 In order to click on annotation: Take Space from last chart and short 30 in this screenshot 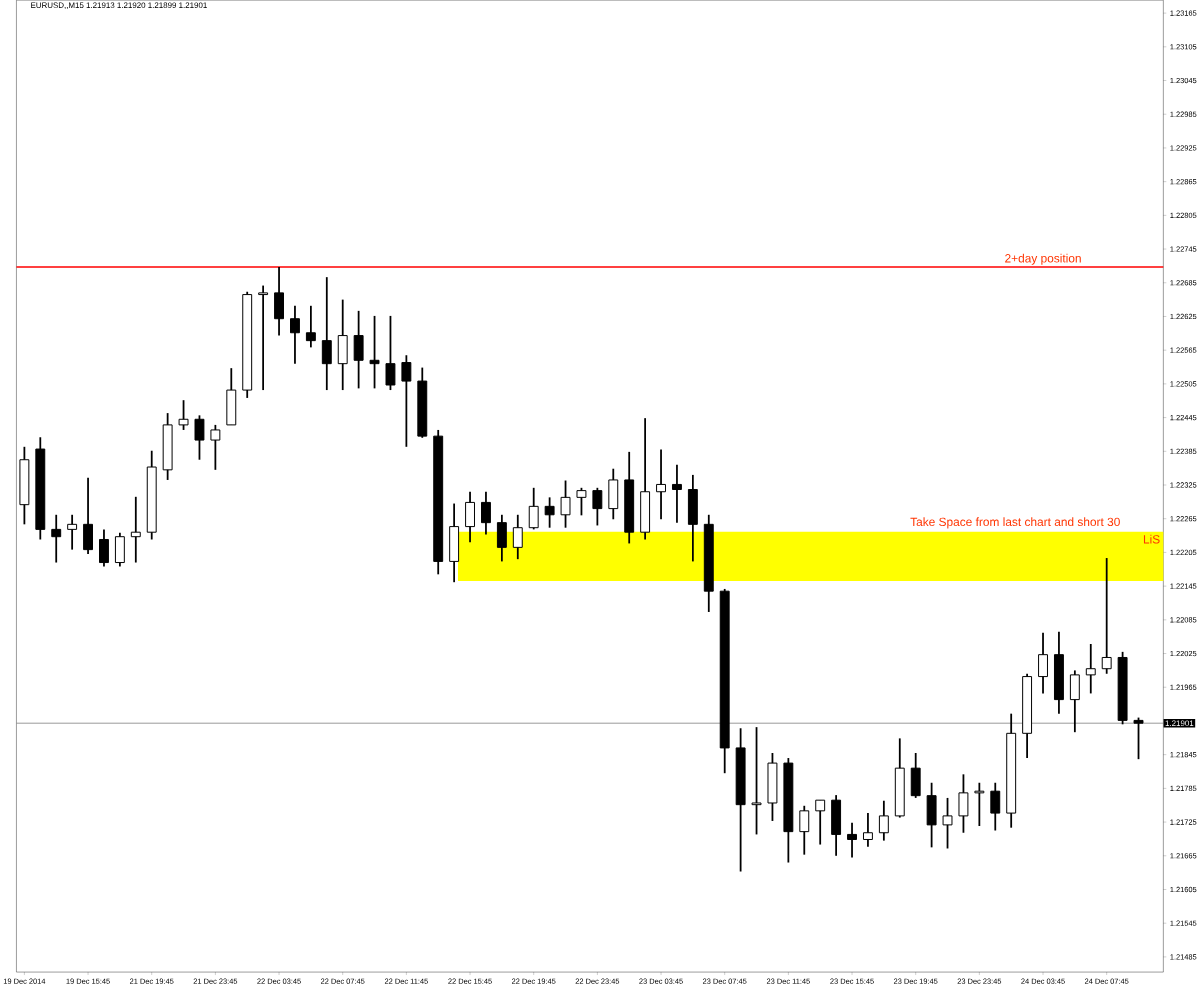, I will do `click(1015, 523)`.